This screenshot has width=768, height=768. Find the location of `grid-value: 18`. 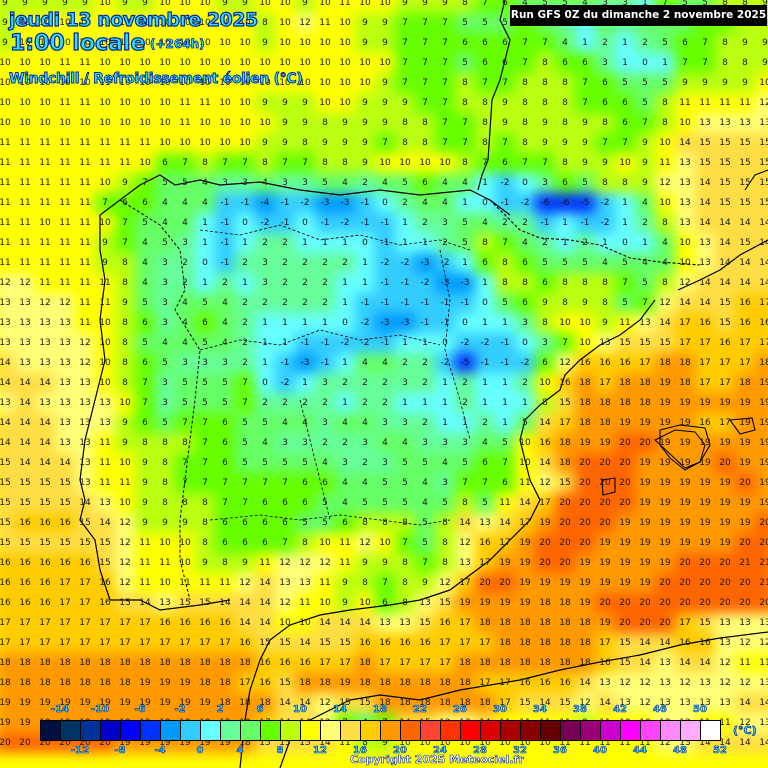

grid-value: 18 is located at coordinates (585, 663).